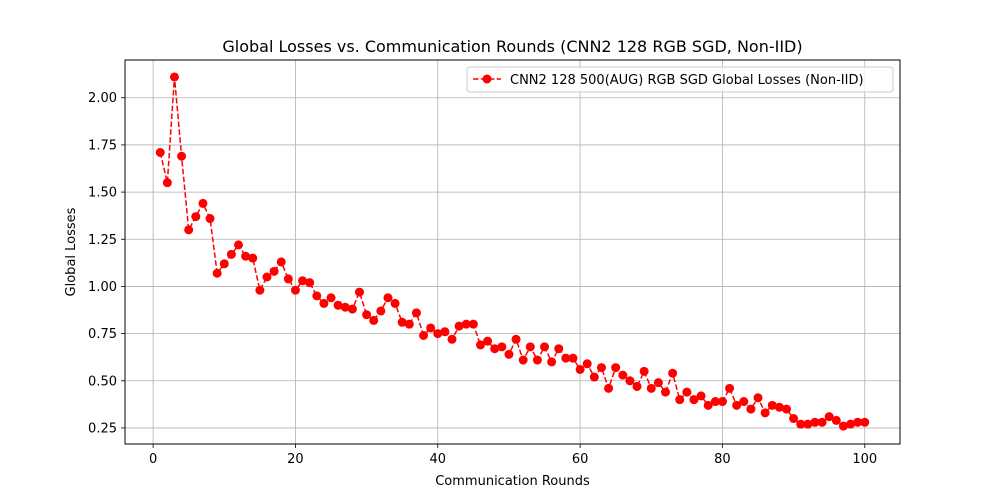 This screenshot has height=500, width=1000. Describe the element at coordinates (102, 193) in the screenshot. I see `y-tick-label: 1.50` at that location.